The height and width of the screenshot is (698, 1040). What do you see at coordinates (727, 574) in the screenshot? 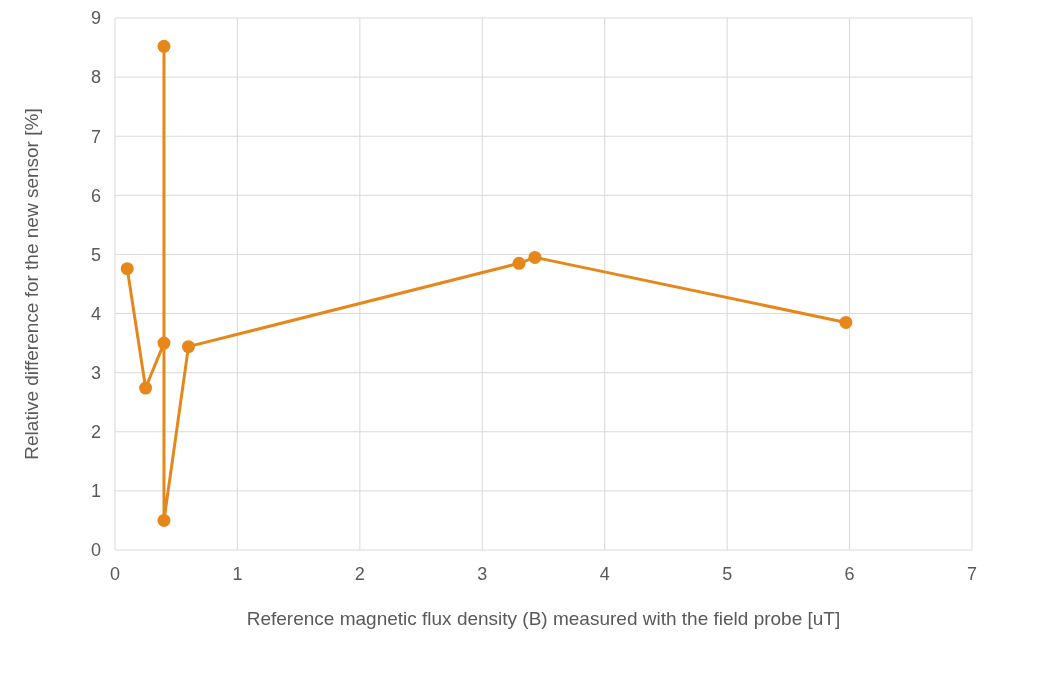
I see `x-tick-label: 5` at bounding box center [727, 574].